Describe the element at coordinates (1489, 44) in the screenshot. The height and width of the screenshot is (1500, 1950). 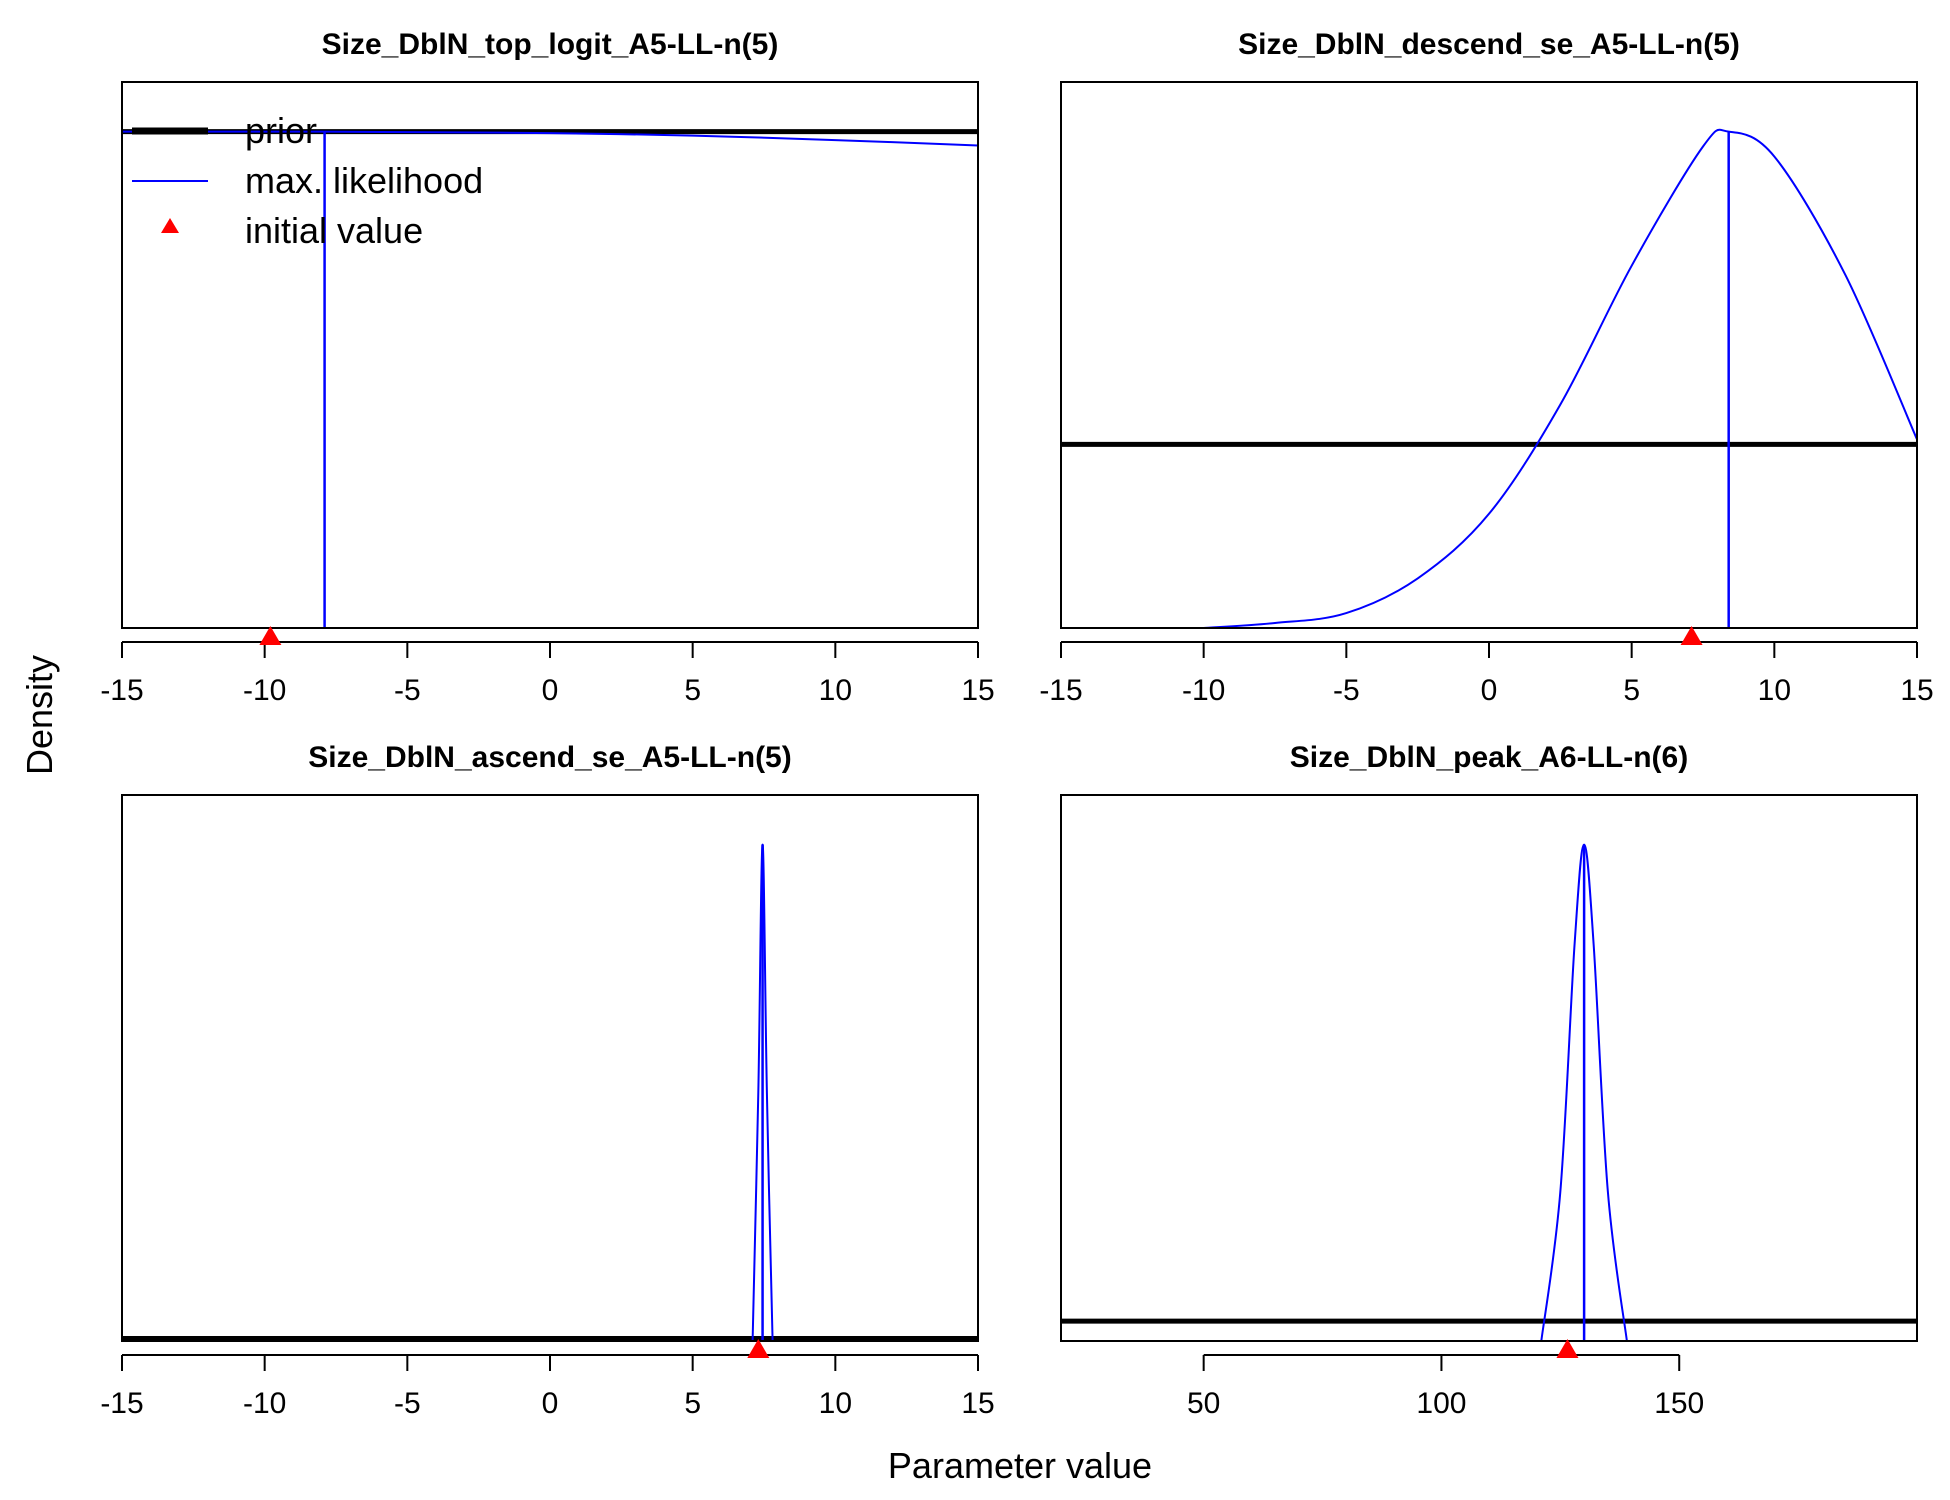
I see `panel-title: Size_DblN_descend_se_A5-LL-n(5)` at that location.